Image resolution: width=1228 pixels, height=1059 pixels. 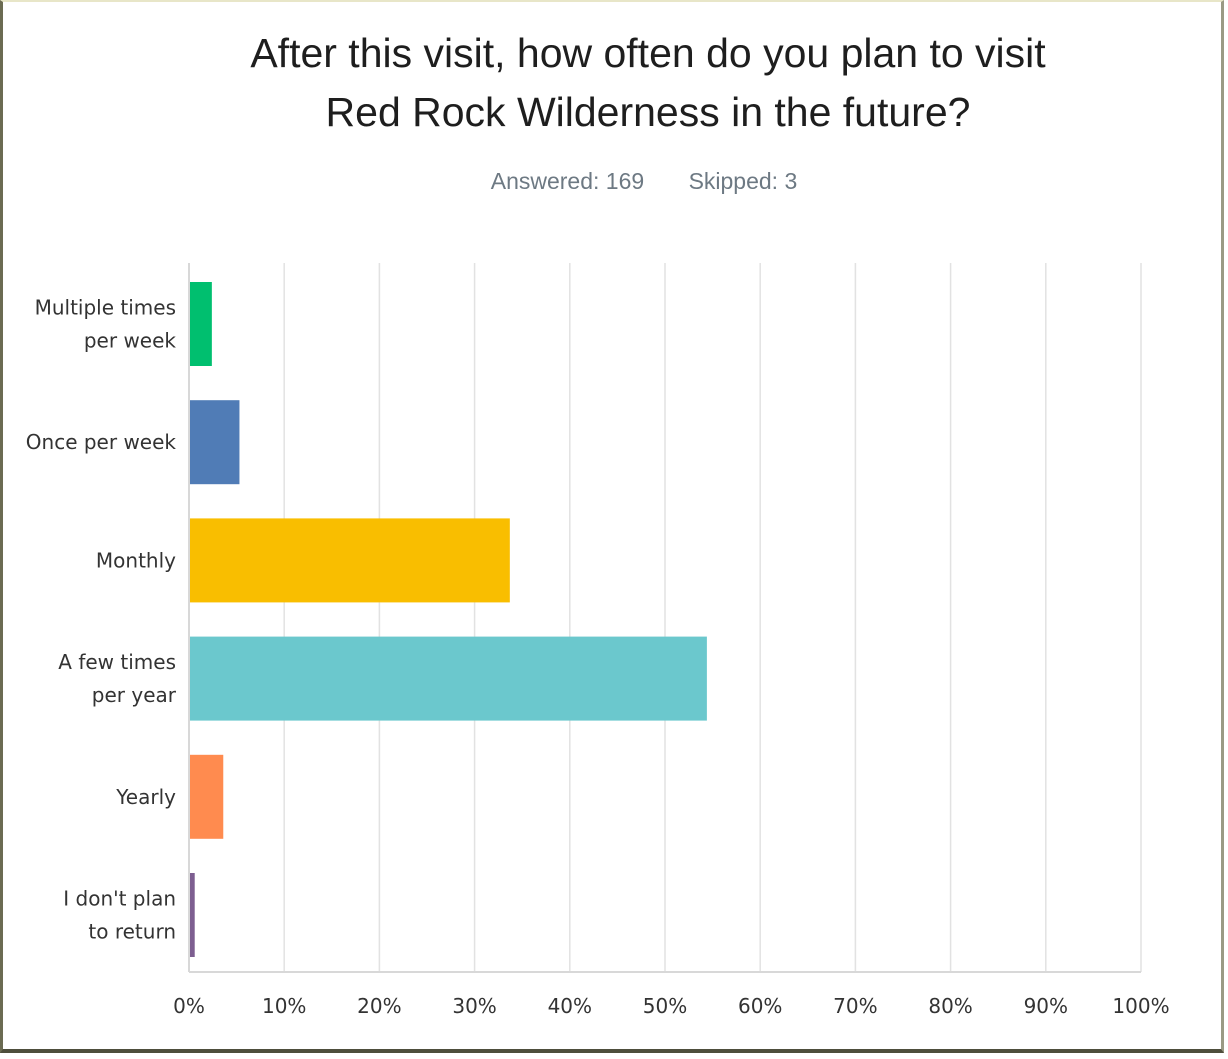 I want to click on x-tick-label-80: 80%, so click(x=950, y=1006).